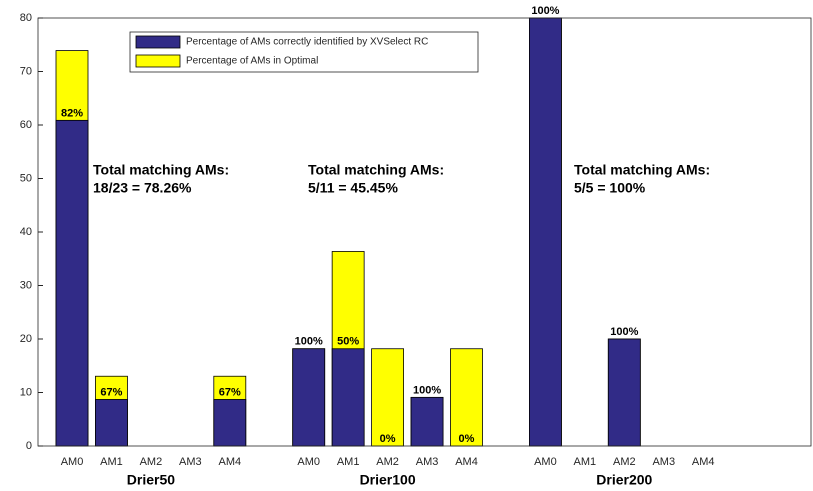 The width and height of the screenshot is (813, 491). I want to click on legend, so click(304, 52).